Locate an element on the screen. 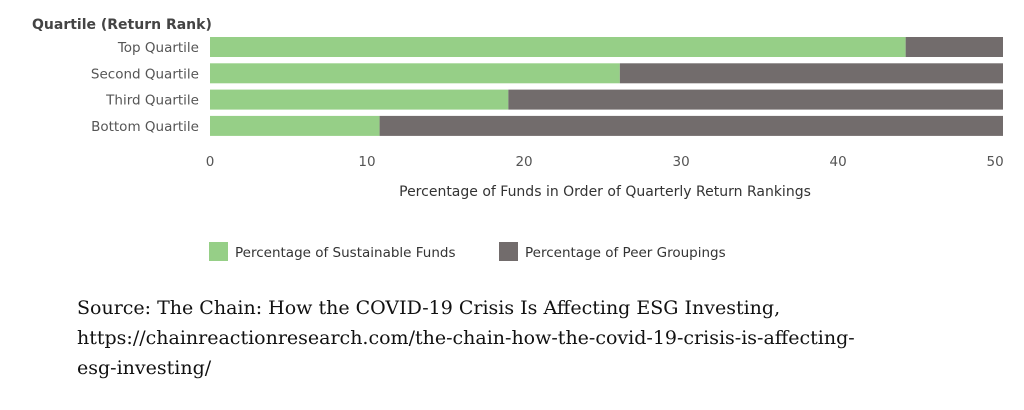 The height and width of the screenshot is (410, 1024). x-tick-30: 30 is located at coordinates (680, 162).